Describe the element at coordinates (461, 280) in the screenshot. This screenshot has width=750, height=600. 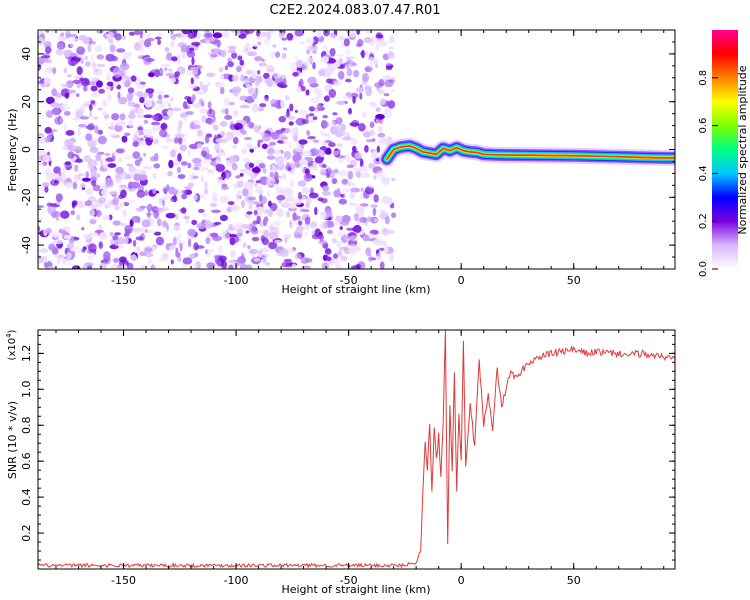
I see `x-tick-label: 0` at that location.